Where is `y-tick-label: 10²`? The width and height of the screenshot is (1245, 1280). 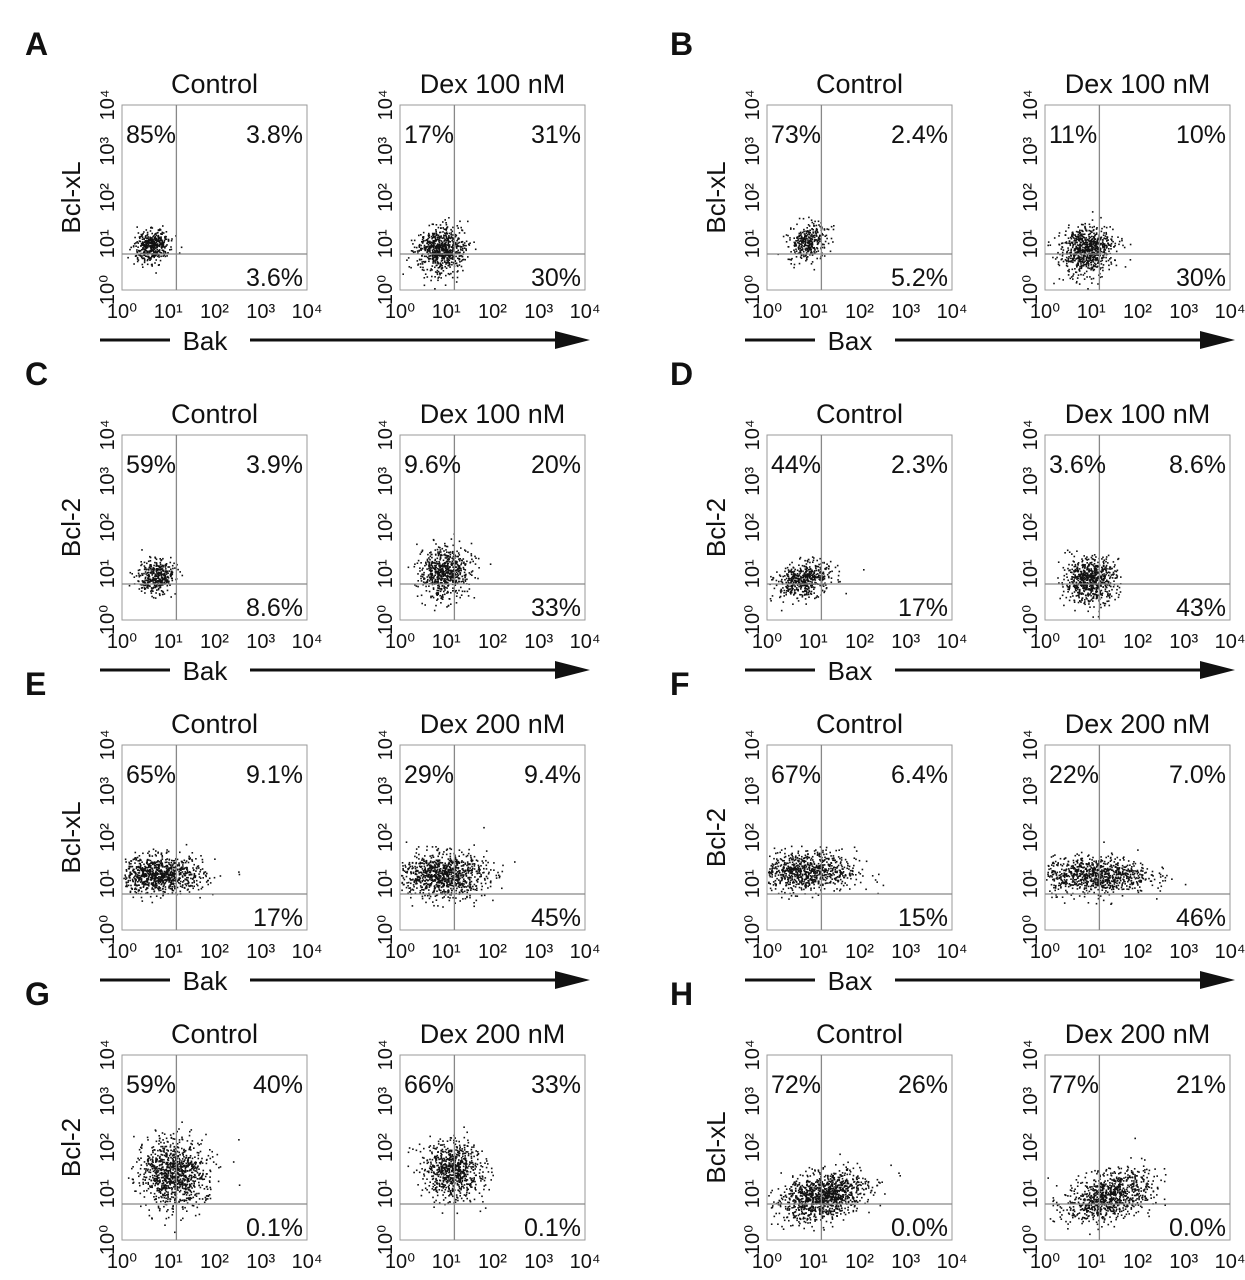 y-tick-label: 10² is located at coordinates (108, 527).